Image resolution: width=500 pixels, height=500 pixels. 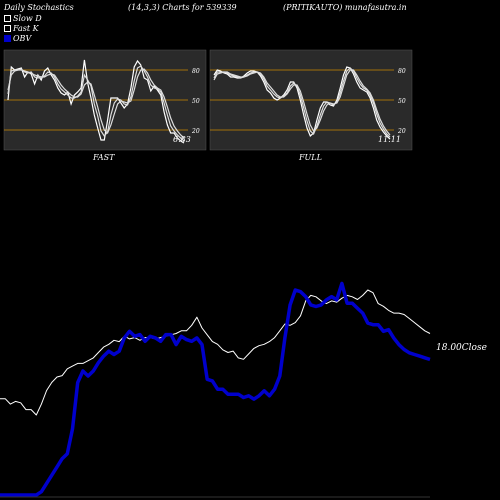 I want to click on legend-swatch-obv, so click(x=7, y=38).